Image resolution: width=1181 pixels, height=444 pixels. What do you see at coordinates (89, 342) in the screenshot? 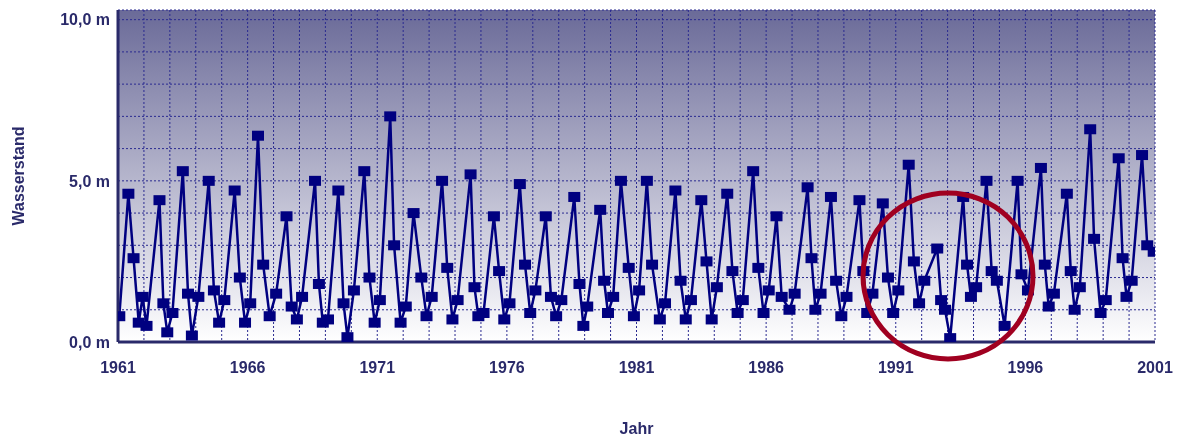
I see `y-tick-label: 0,0 m` at bounding box center [89, 342].